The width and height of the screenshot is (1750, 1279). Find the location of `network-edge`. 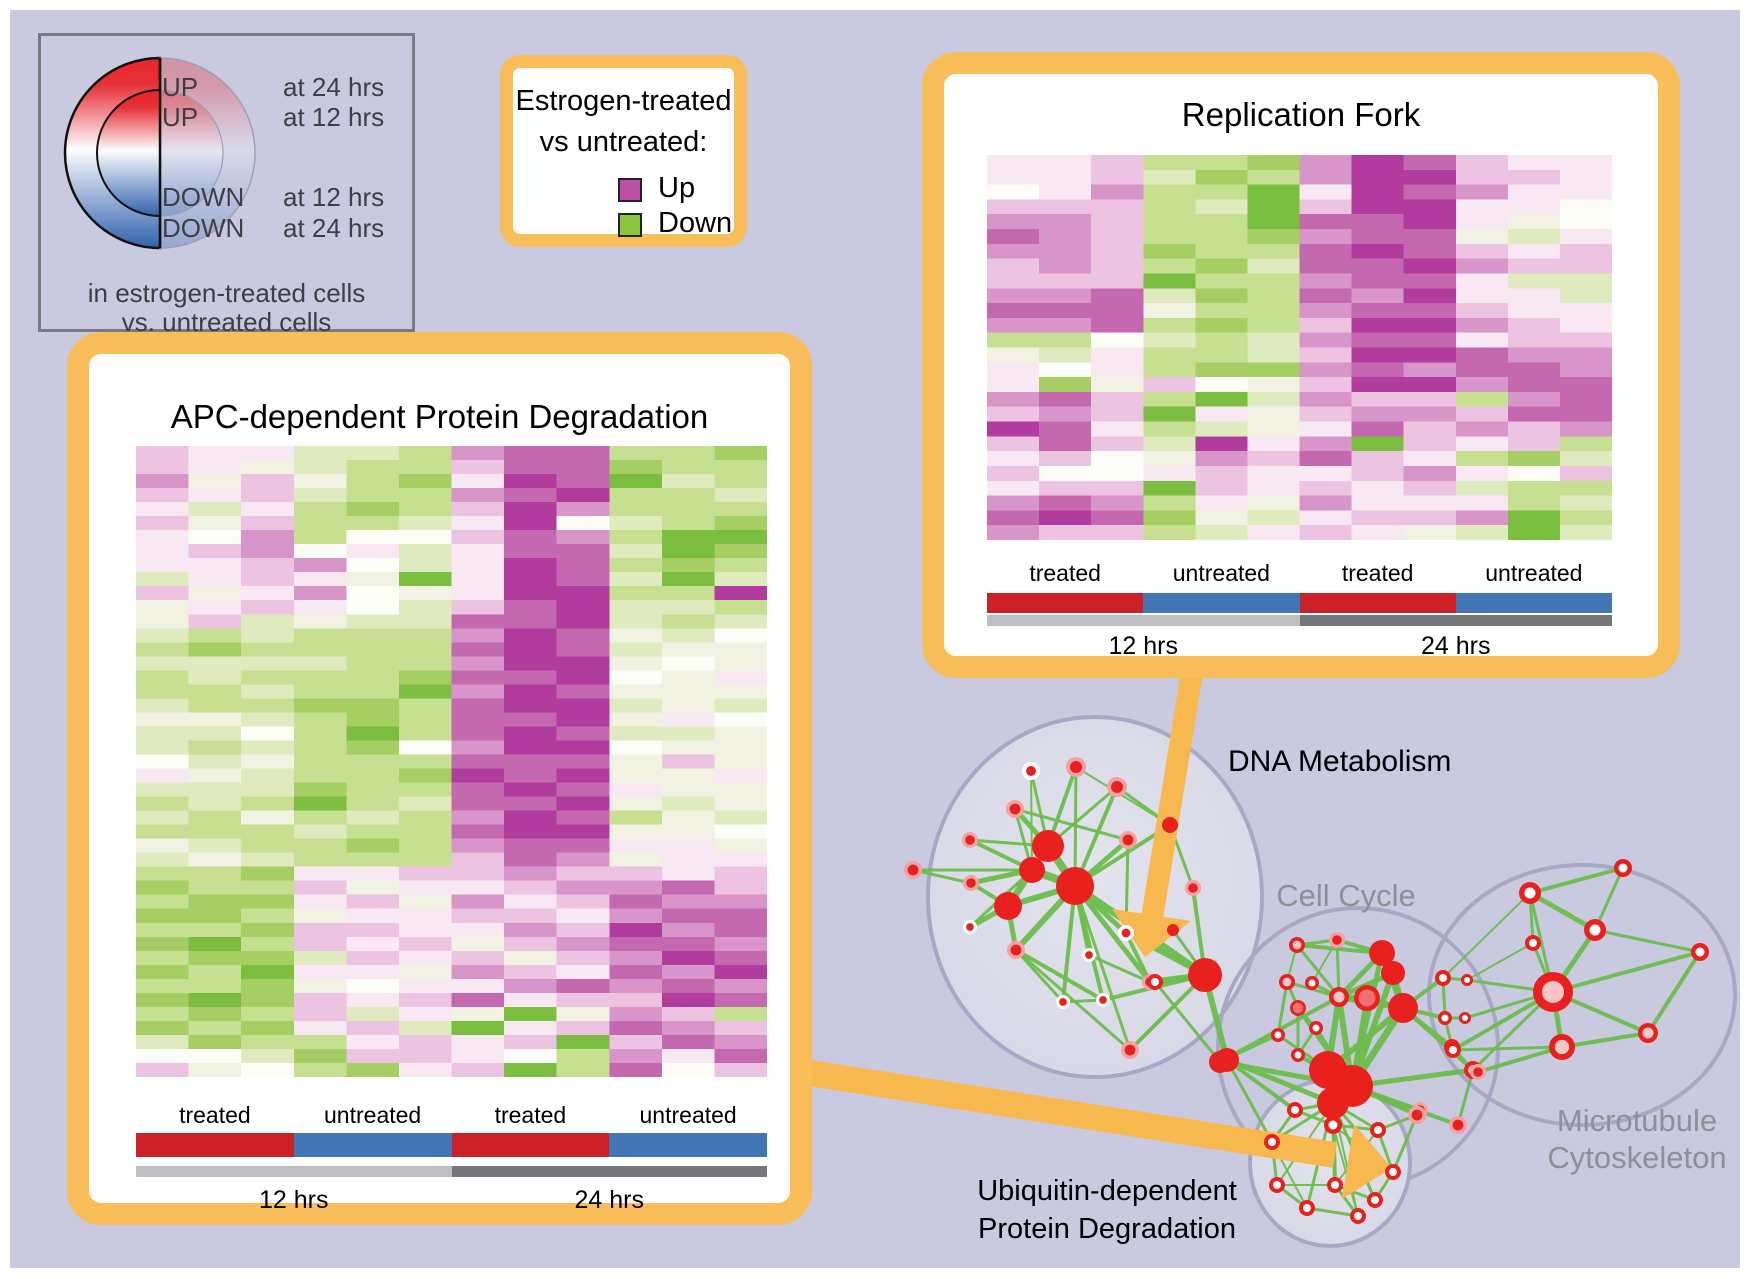

network-edge is located at coordinates (1674, 992).